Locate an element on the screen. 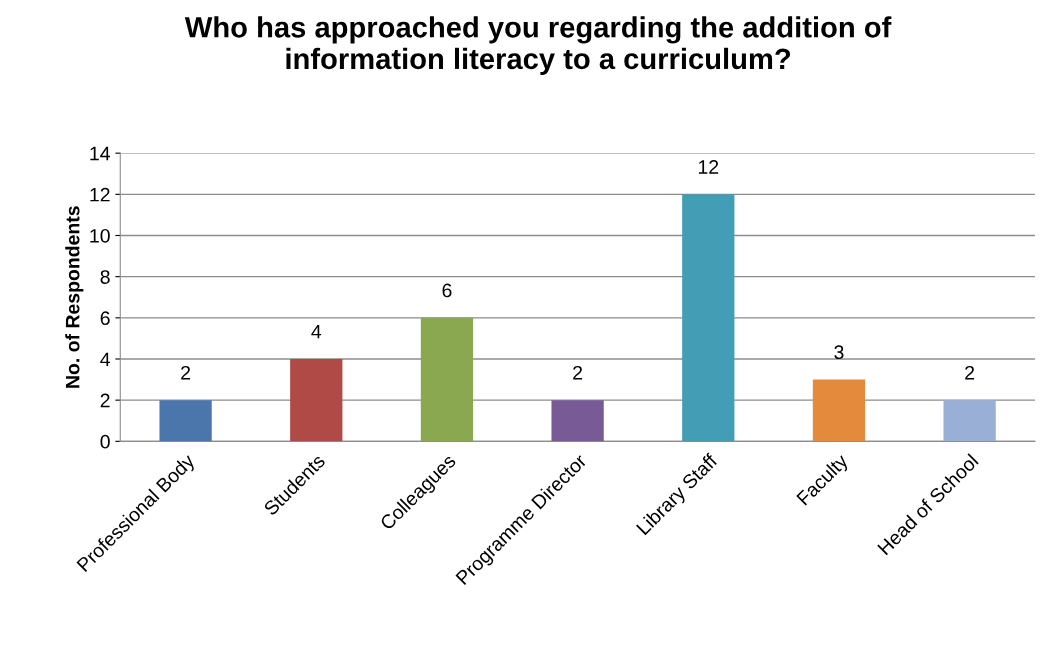  data-label: 4 is located at coordinates (316, 331).